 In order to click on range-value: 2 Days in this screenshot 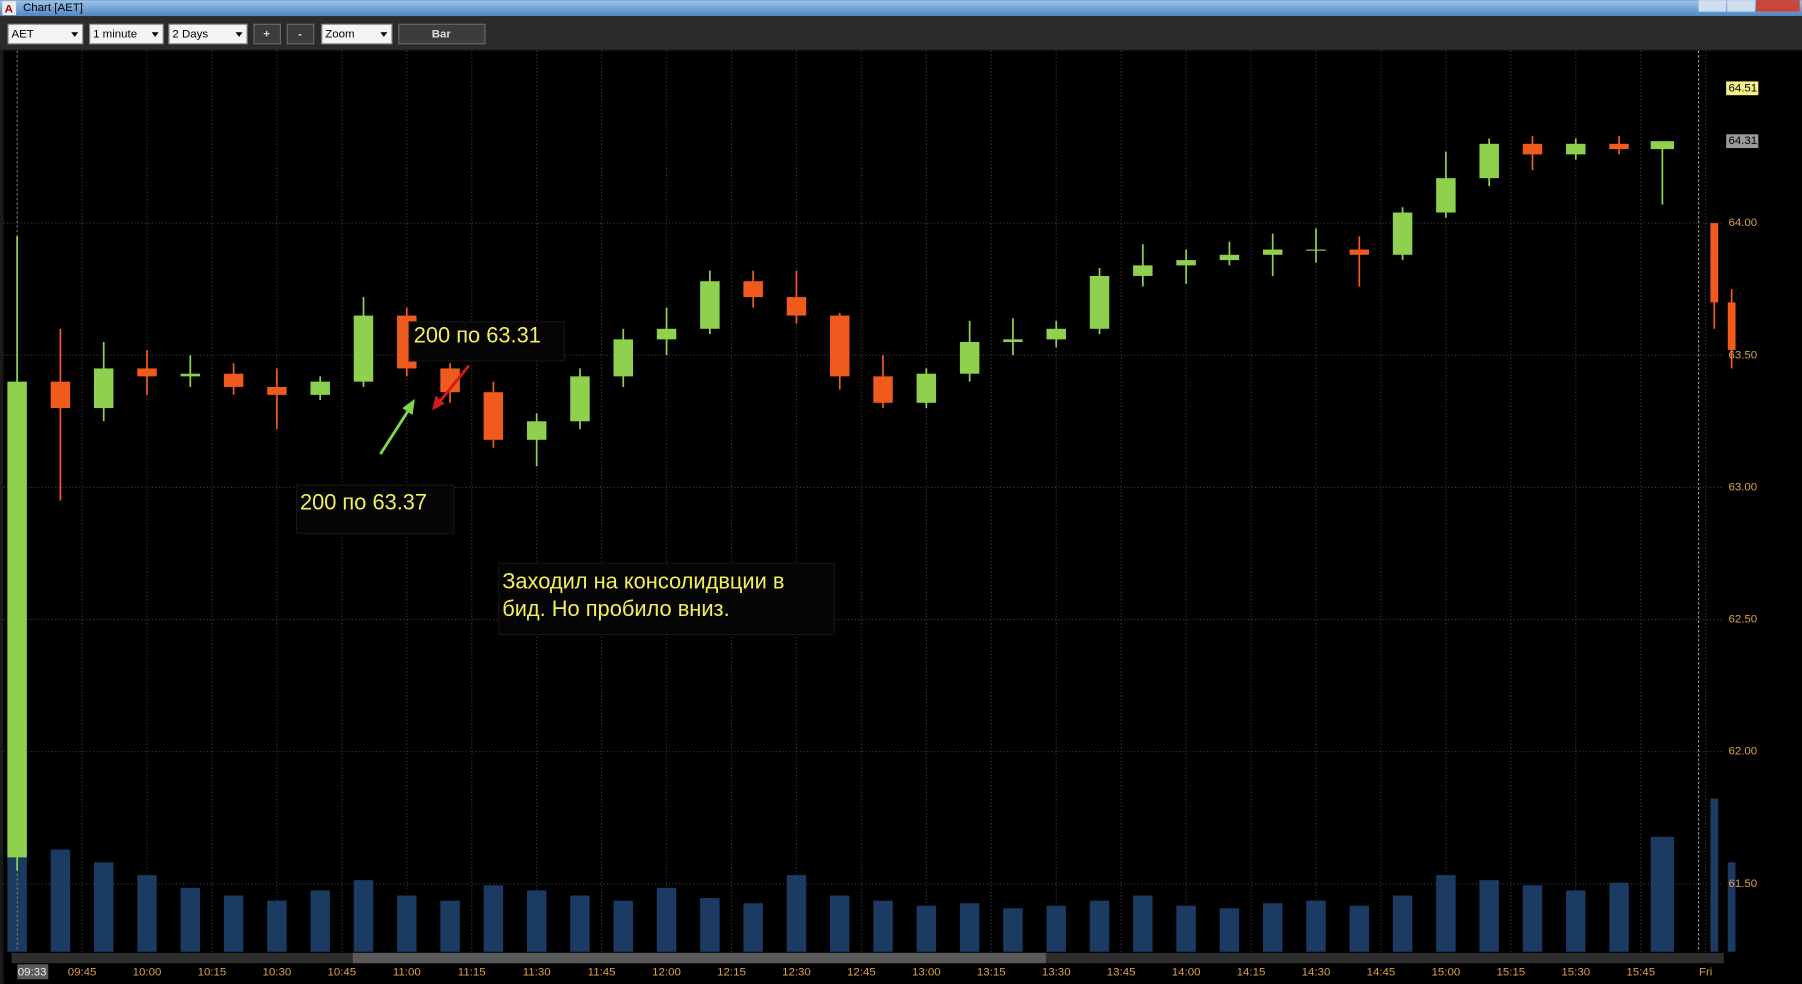, I will do `click(190, 35)`.